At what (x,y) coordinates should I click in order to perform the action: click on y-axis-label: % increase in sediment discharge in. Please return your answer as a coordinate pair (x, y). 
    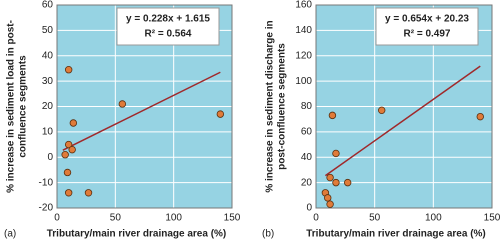
    Looking at the image, I should click on (270, 106).